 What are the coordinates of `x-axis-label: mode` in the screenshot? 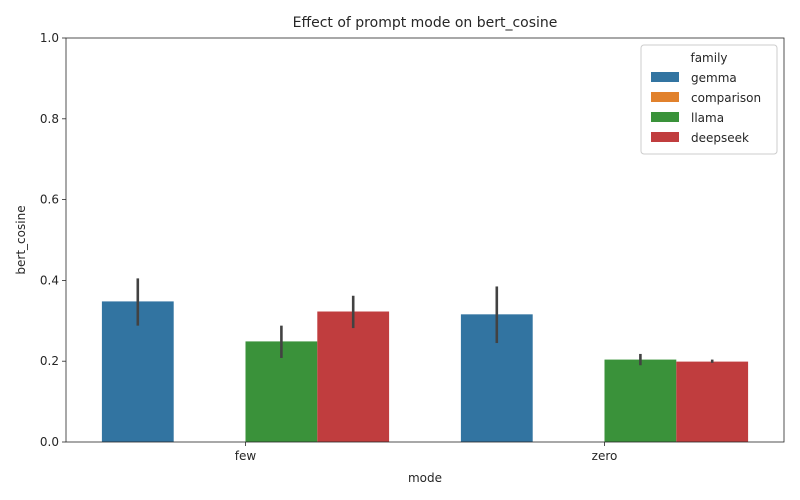 It's located at (425, 478).